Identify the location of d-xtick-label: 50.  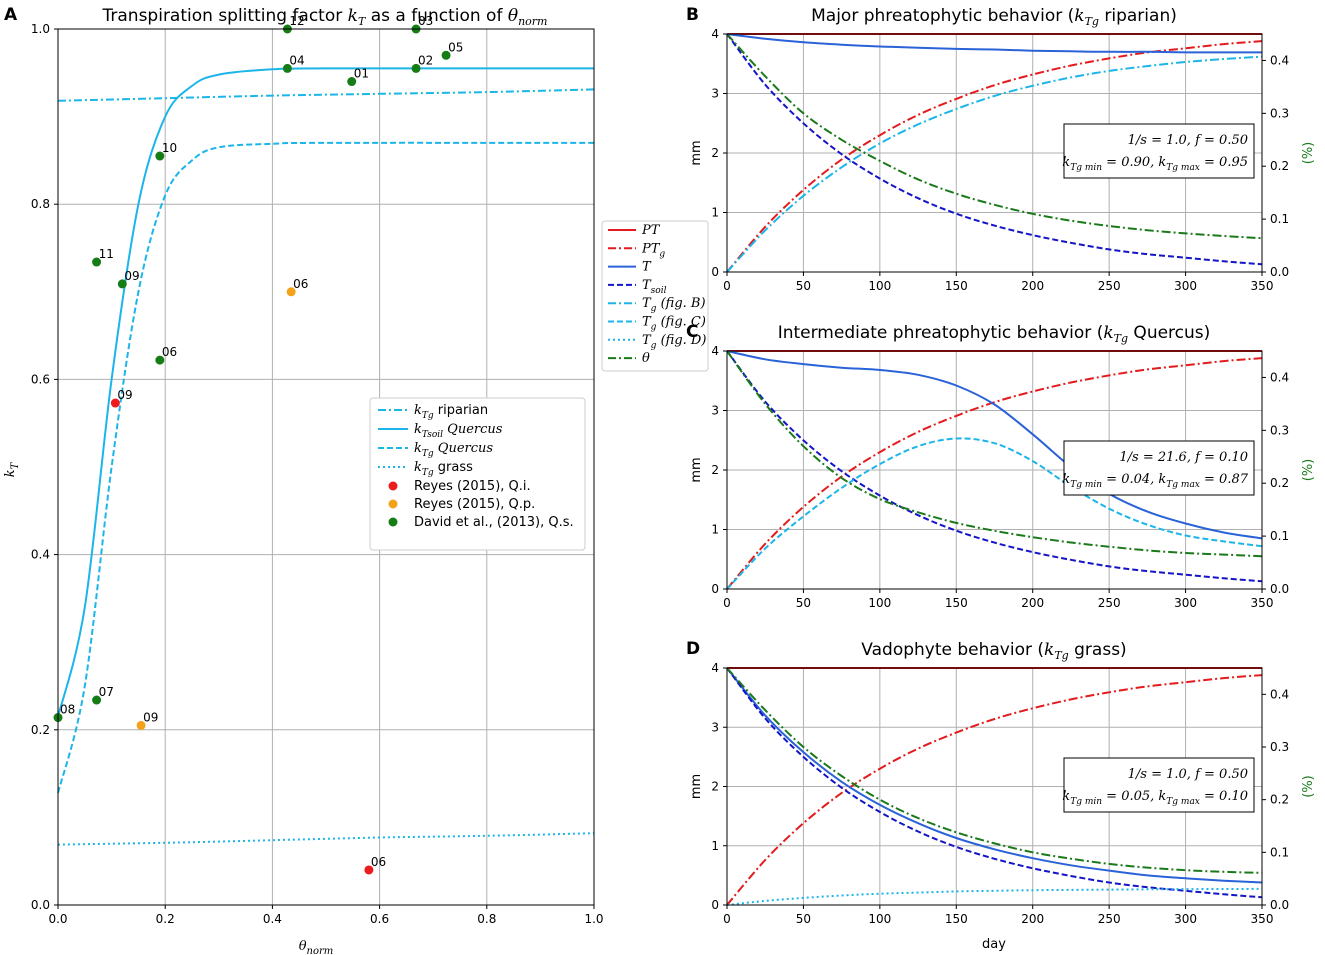
(803, 919).